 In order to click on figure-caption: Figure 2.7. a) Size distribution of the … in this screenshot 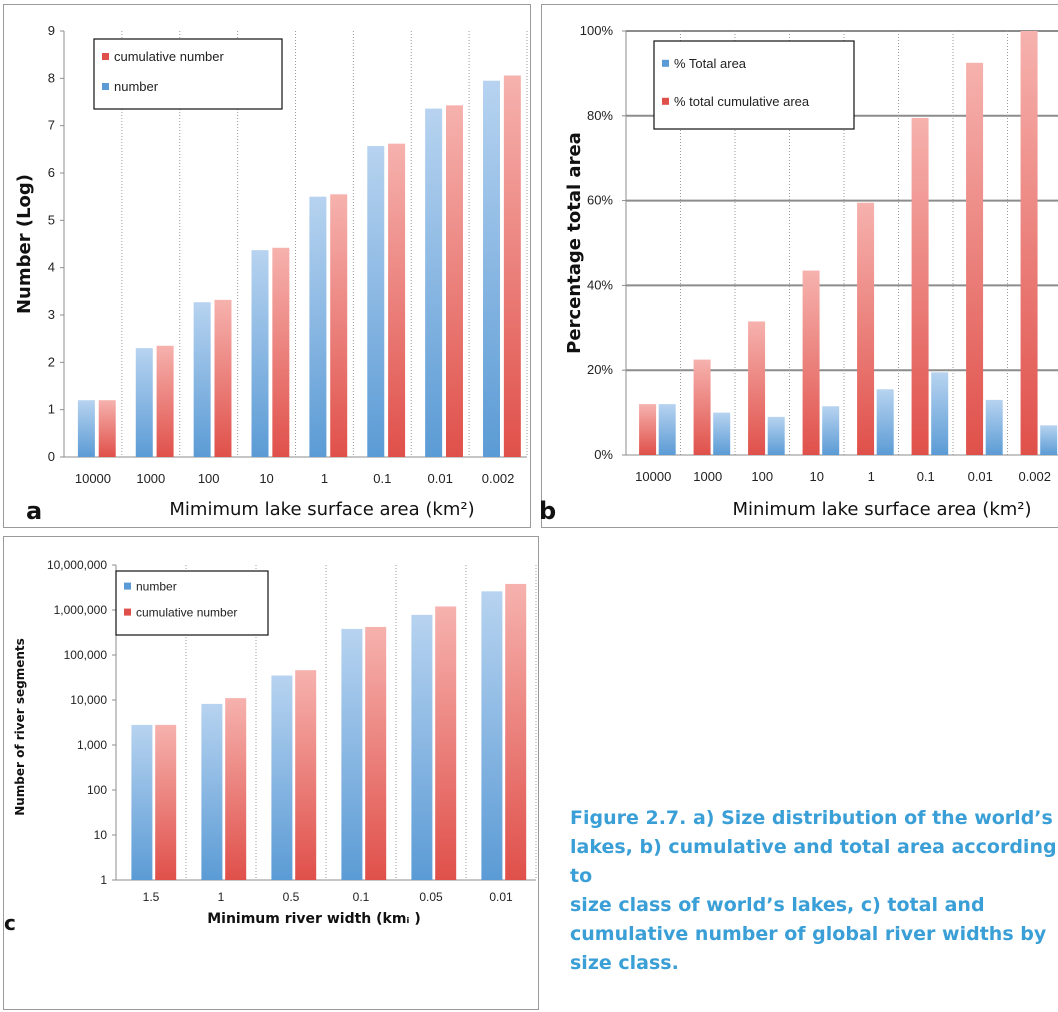, I will do `click(813, 890)`.